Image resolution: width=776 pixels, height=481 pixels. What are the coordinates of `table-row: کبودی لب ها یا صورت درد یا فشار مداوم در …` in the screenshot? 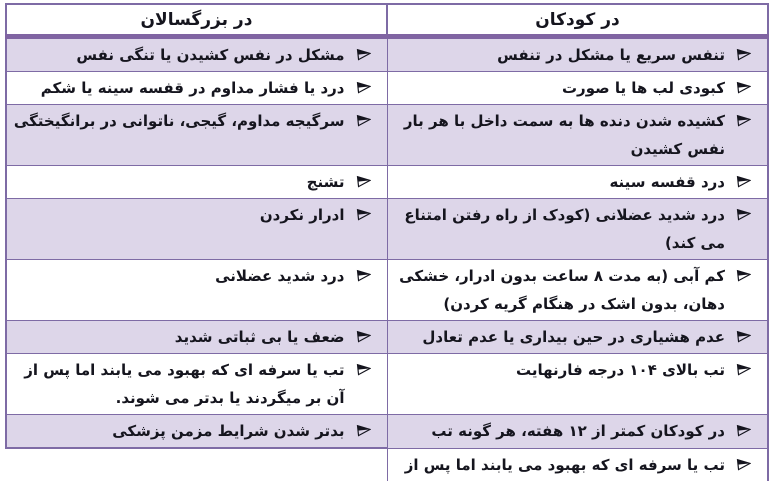 It's located at (387, 88).